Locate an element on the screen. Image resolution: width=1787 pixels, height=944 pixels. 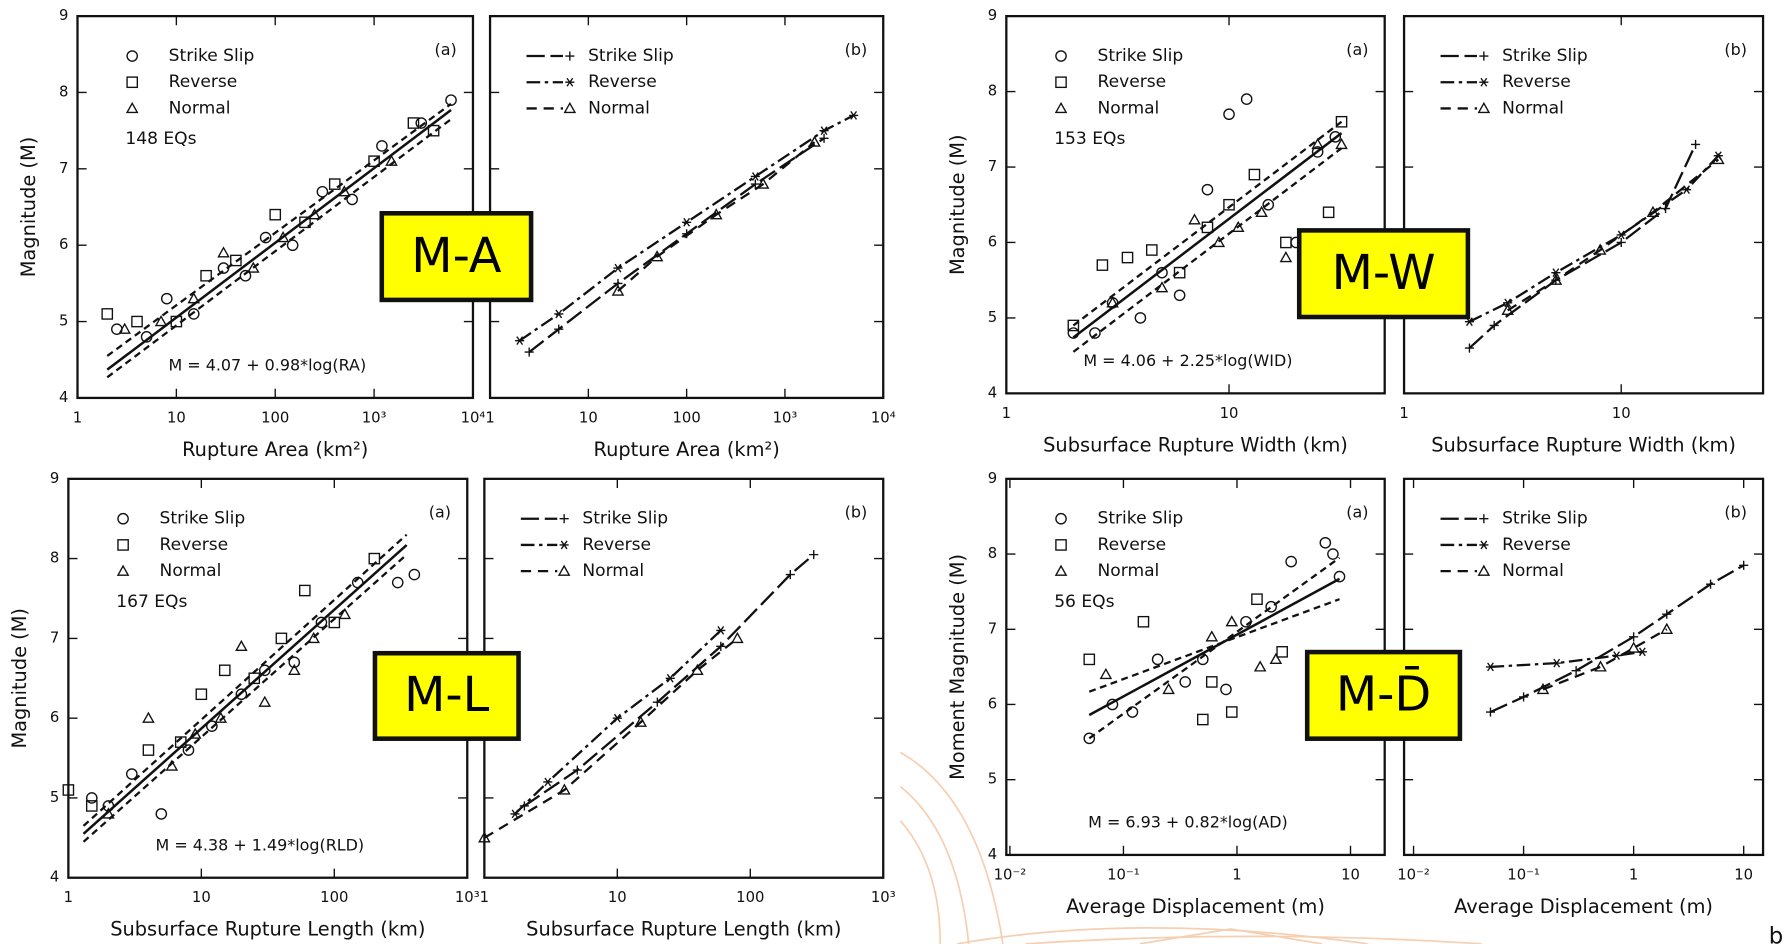
x-tick-label: 1 is located at coordinates (77, 417).